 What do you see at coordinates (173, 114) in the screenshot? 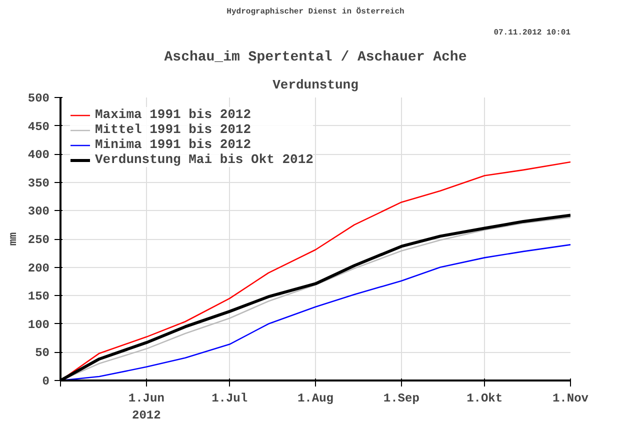
I see `legend-label: Maxima 1991 bis 2012` at bounding box center [173, 114].